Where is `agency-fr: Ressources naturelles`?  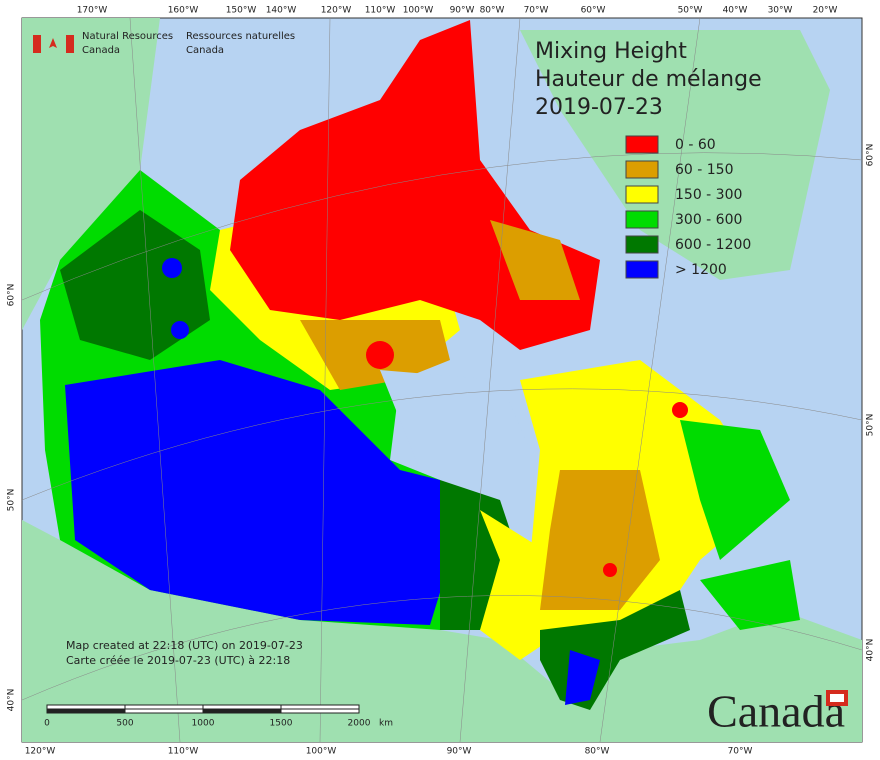 agency-fr: Ressources naturelles is located at coordinates (240, 36).